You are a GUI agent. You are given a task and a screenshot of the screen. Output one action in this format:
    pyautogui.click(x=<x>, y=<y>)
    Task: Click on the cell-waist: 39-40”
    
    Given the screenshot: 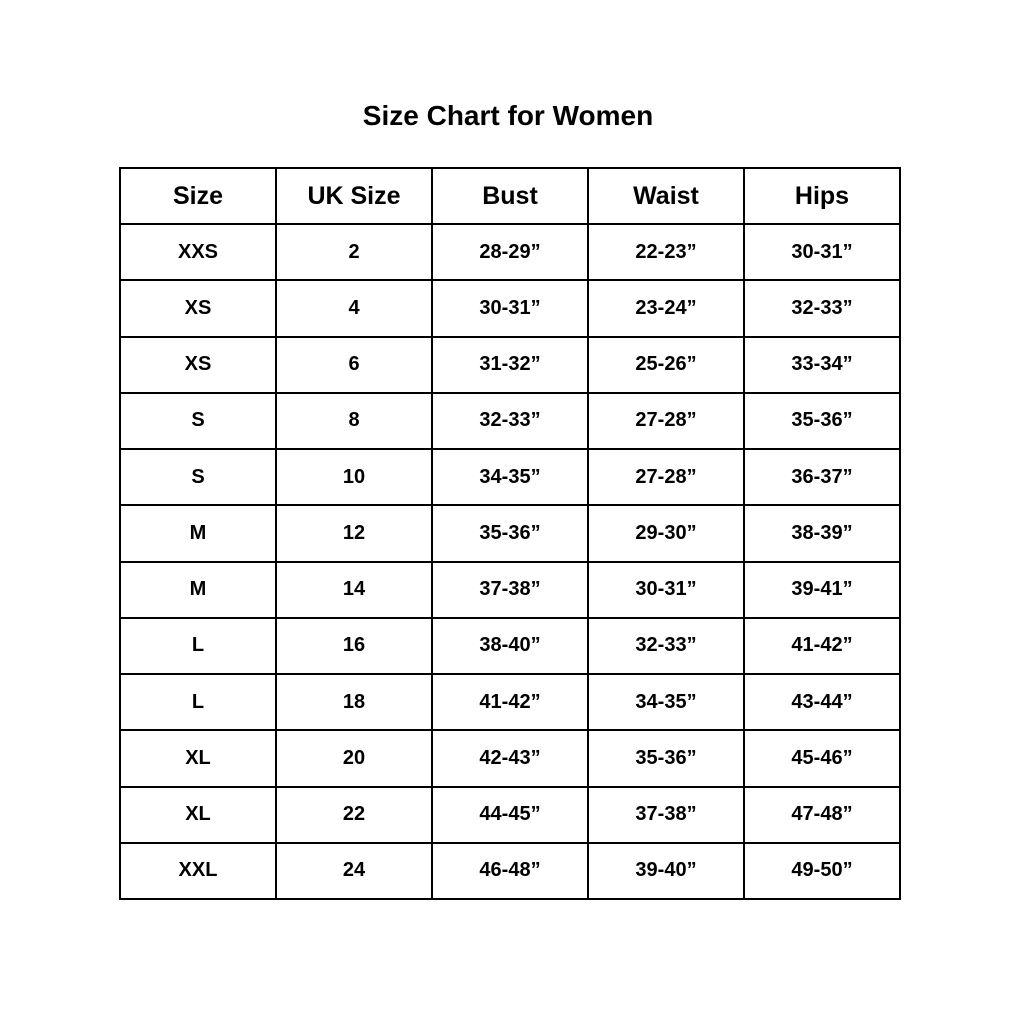 What is the action you would take?
    pyautogui.click(x=666, y=871)
    